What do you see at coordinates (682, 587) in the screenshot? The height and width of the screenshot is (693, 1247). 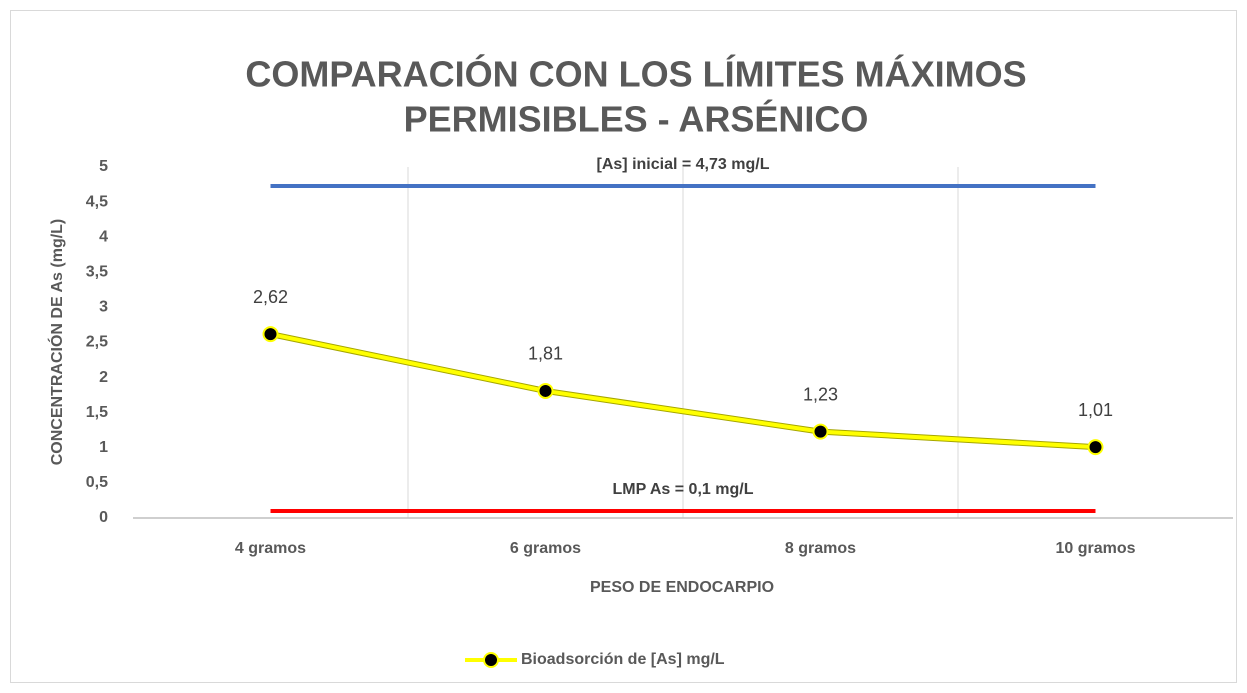 I see `x-axis-label: PESO DE ENDOCARPIO` at bounding box center [682, 587].